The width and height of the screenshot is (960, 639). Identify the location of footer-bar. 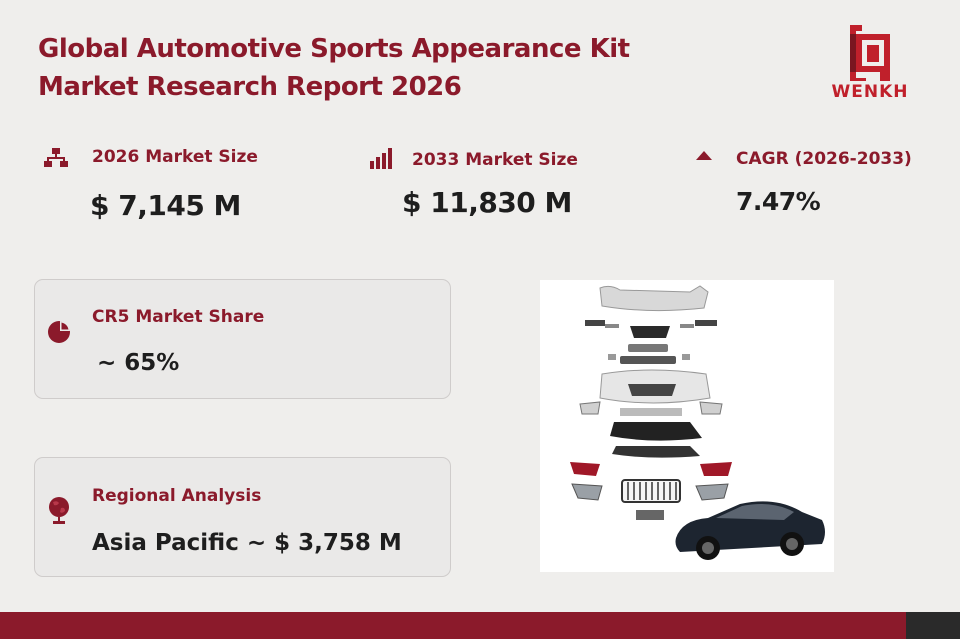
(453, 625).